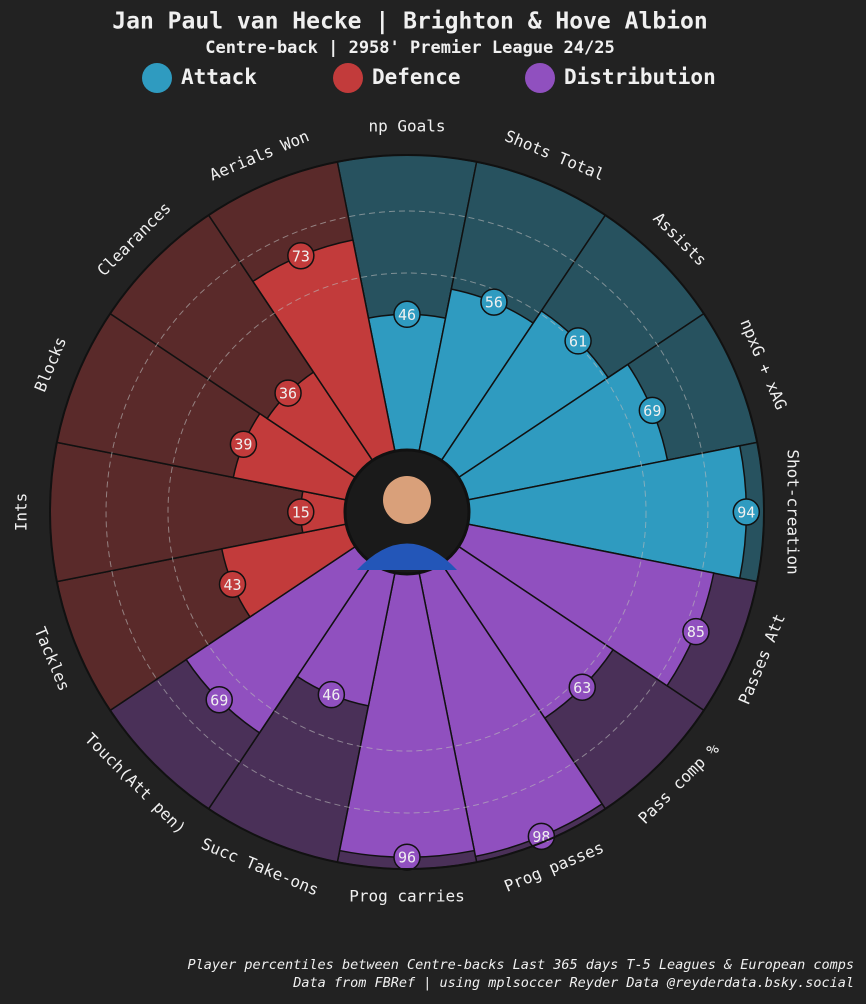 The height and width of the screenshot is (1004, 866). Describe the element at coordinates (407, 896) in the screenshot. I see `category-label: Prog carries` at that location.